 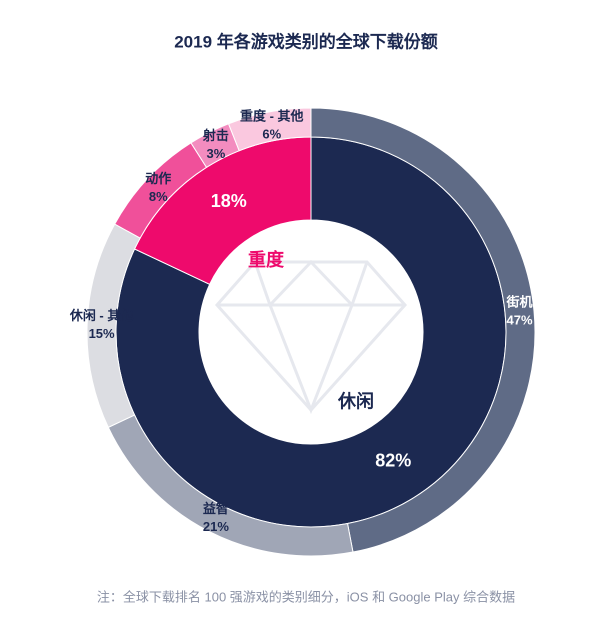 I want to click on category-label: 动作, so click(x=158, y=178).